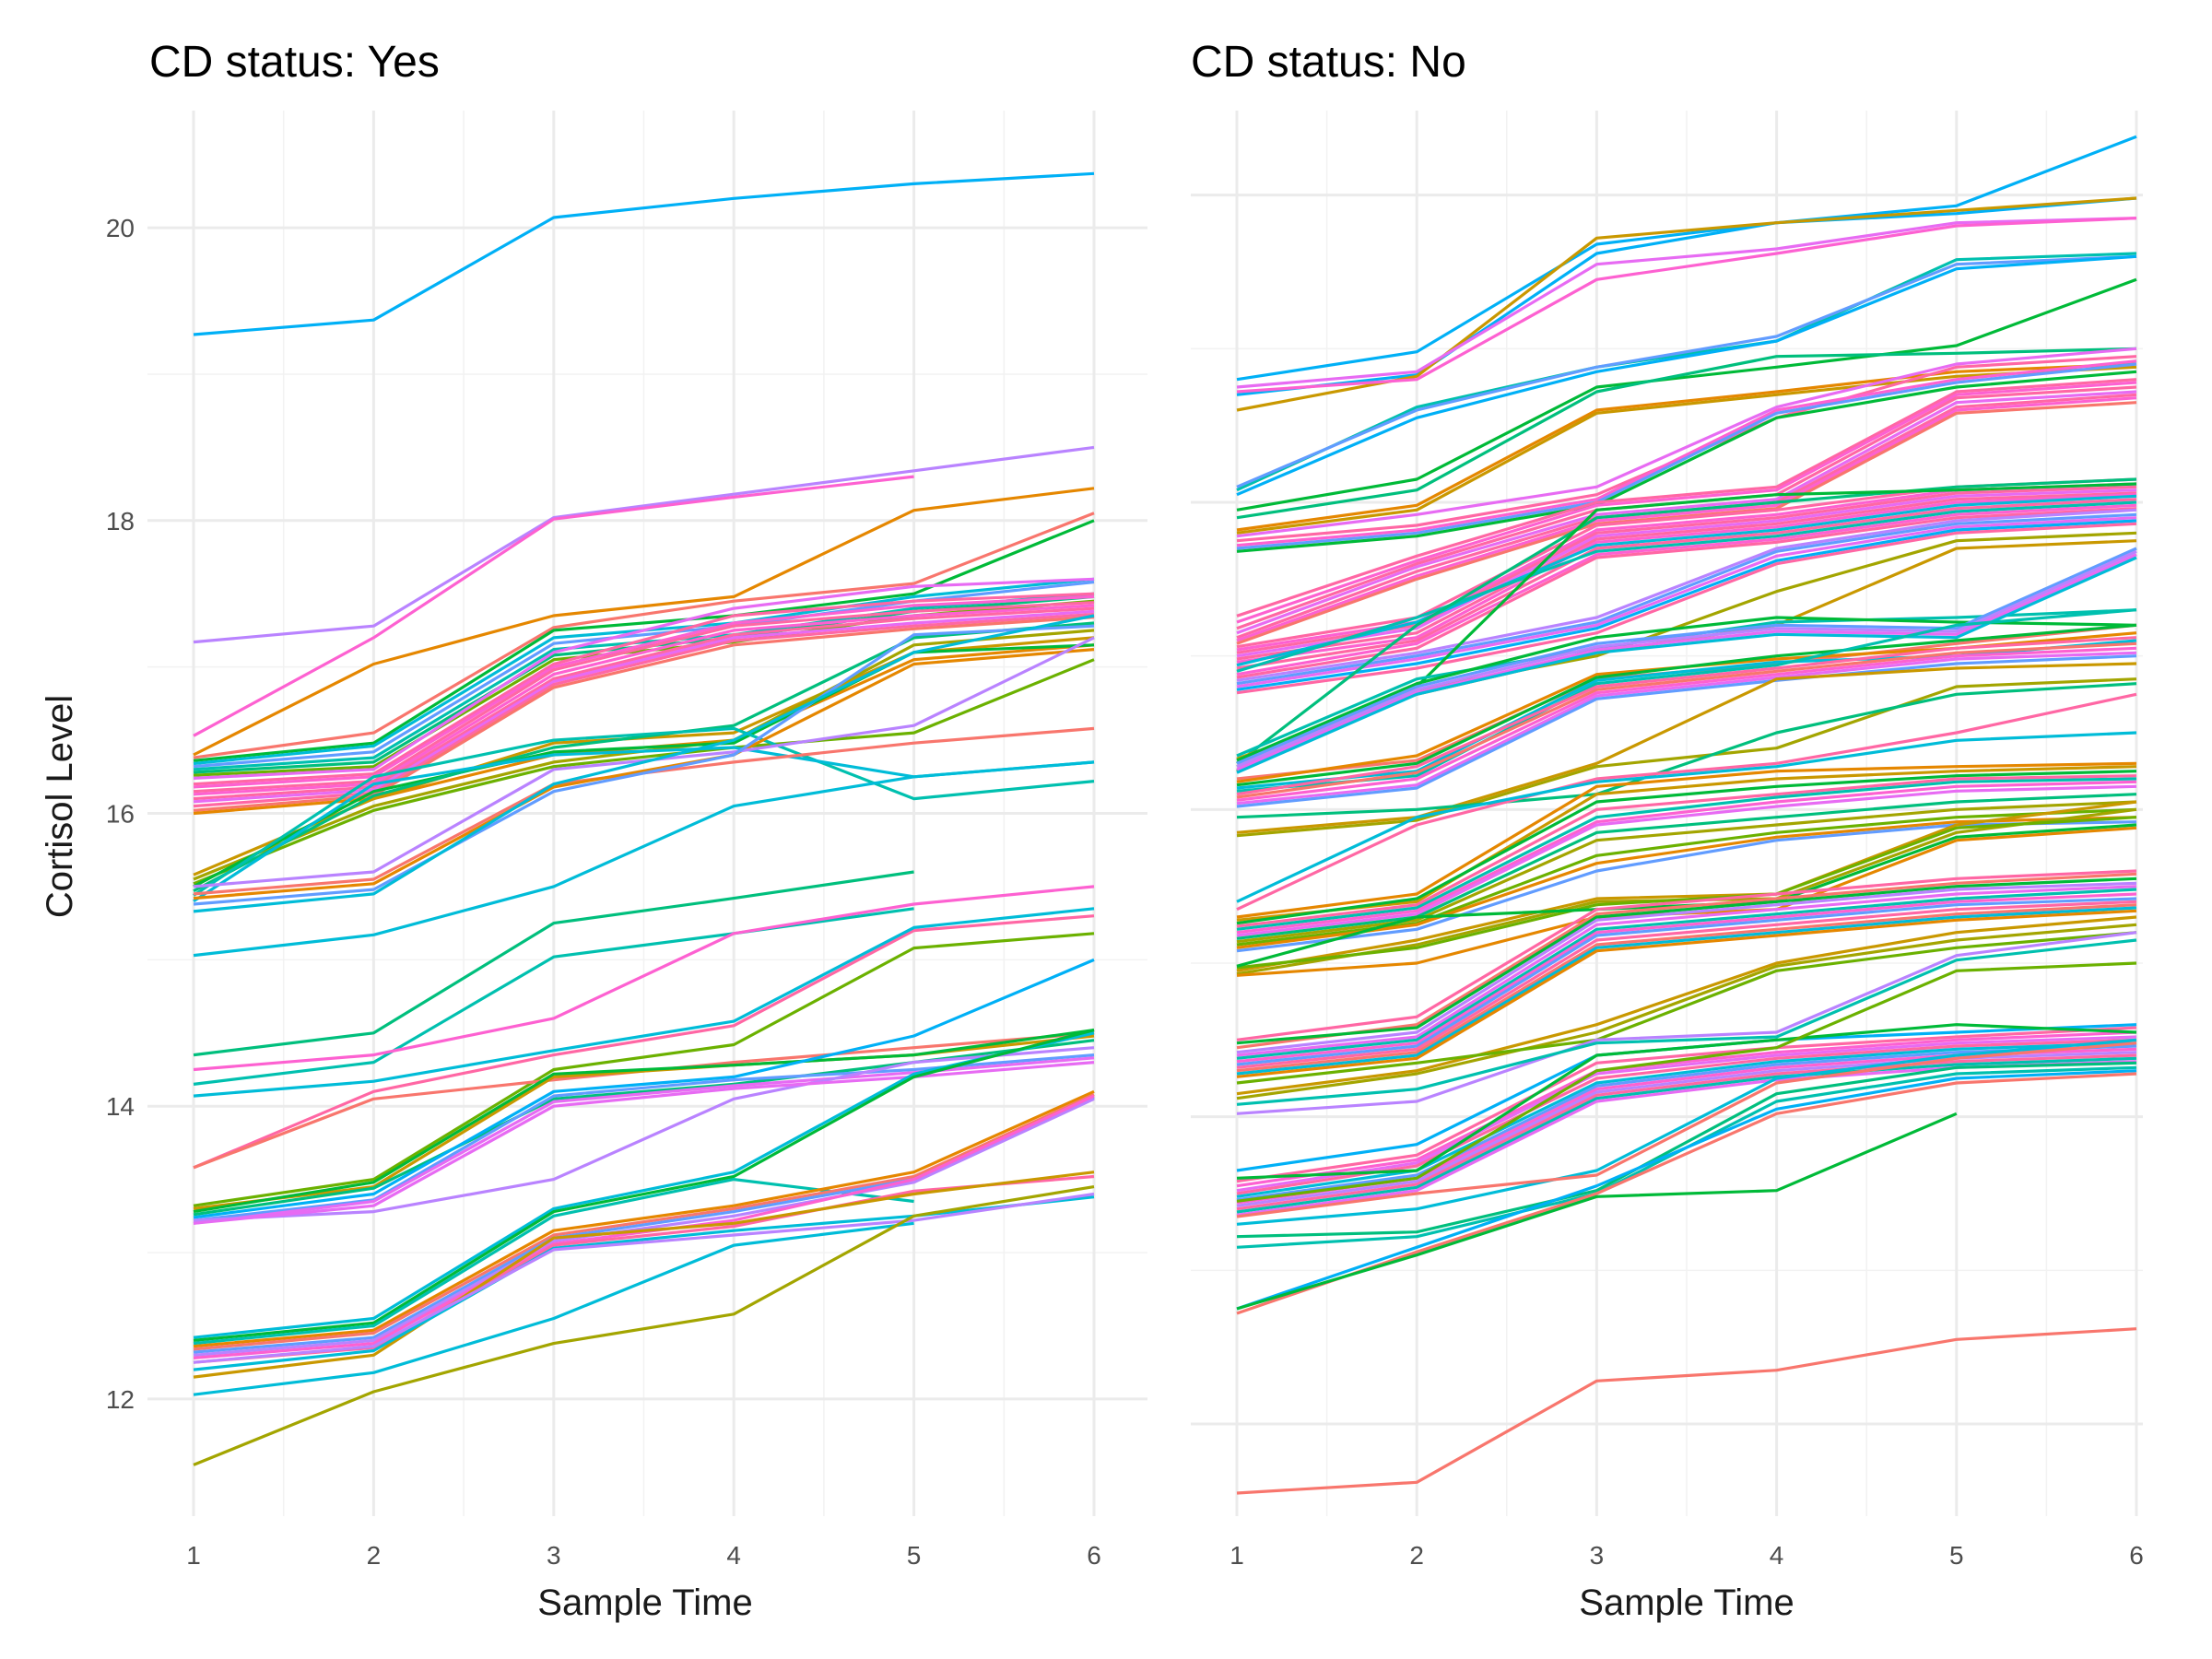 The height and width of the screenshot is (1659, 2212). What do you see at coordinates (733, 1555) in the screenshot?
I see `x-tick-label: 4` at bounding box center [733, 1555].